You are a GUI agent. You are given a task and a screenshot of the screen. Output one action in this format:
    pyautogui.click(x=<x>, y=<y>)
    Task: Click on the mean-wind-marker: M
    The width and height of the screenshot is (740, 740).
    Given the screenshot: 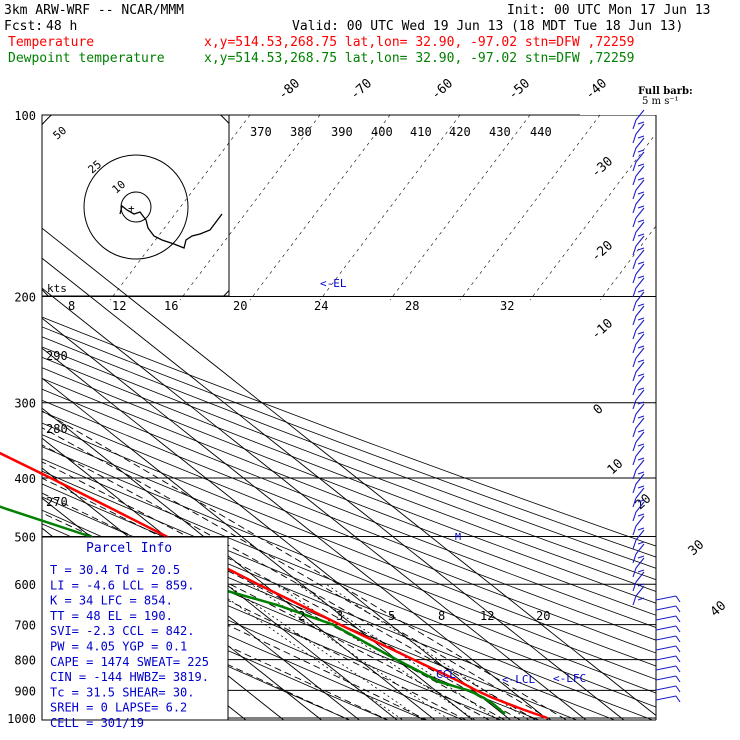 What is the action you would take?
    pyautogui.click(x=458, y=537)
    